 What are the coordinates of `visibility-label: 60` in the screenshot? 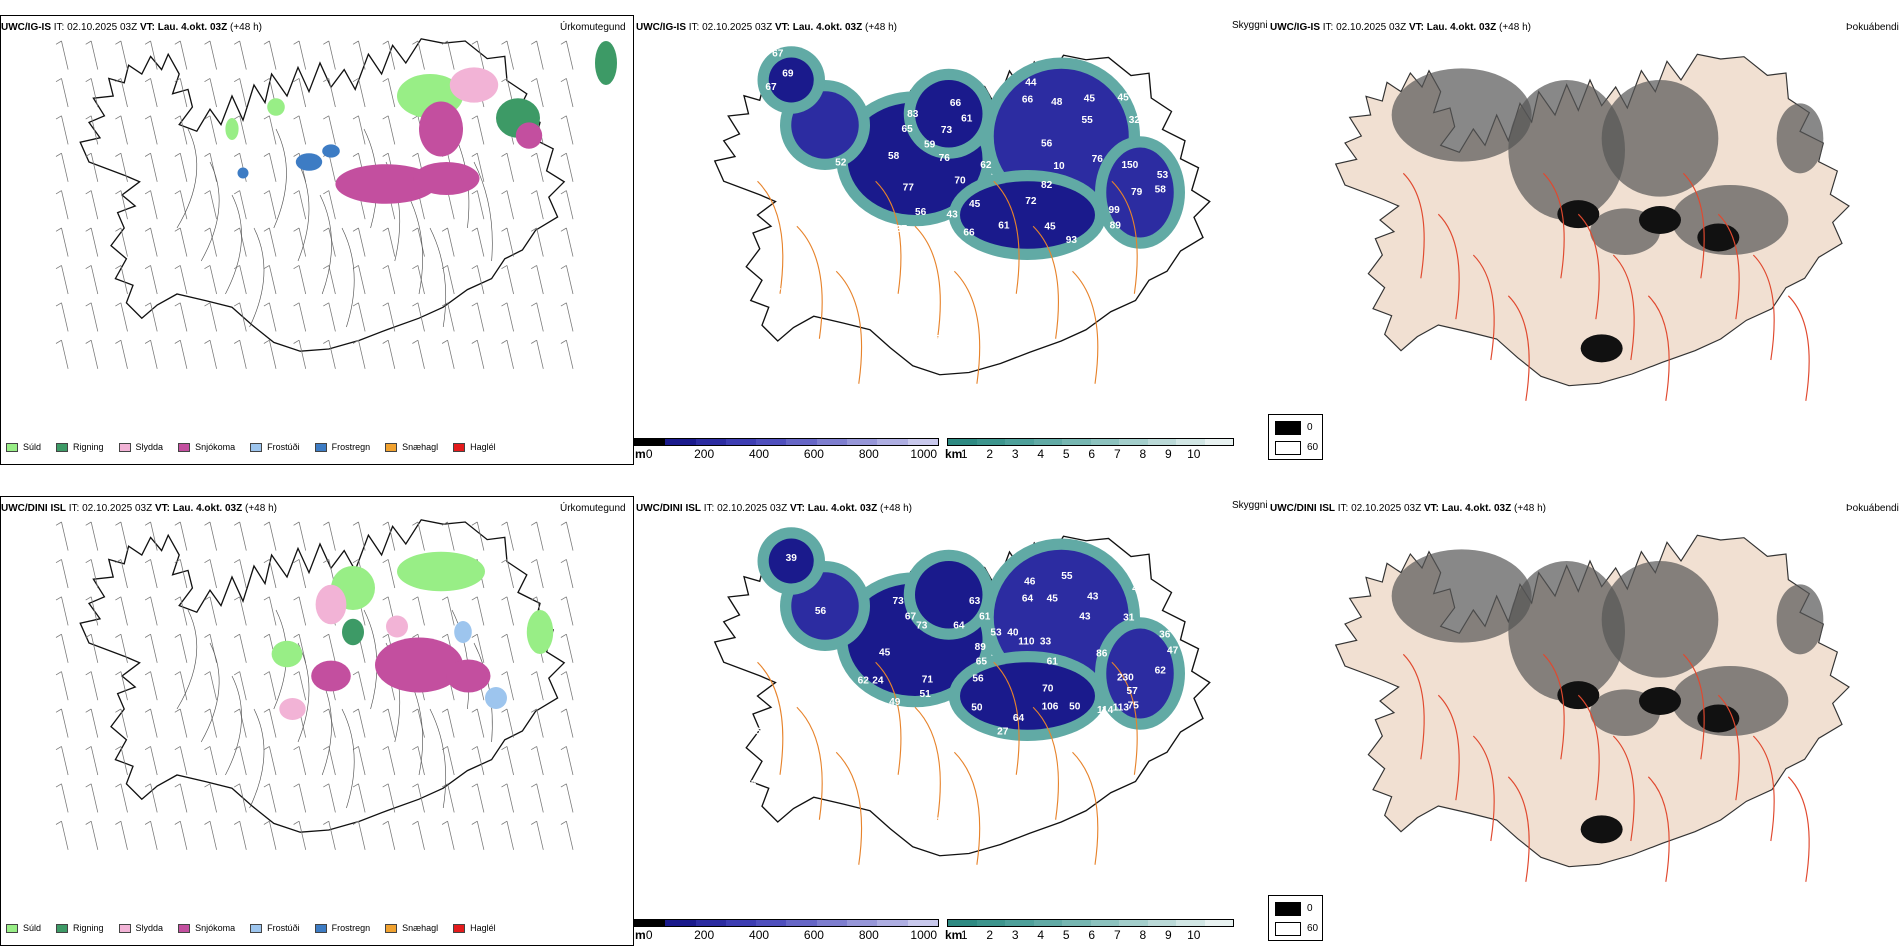 It's located at (938, 235).